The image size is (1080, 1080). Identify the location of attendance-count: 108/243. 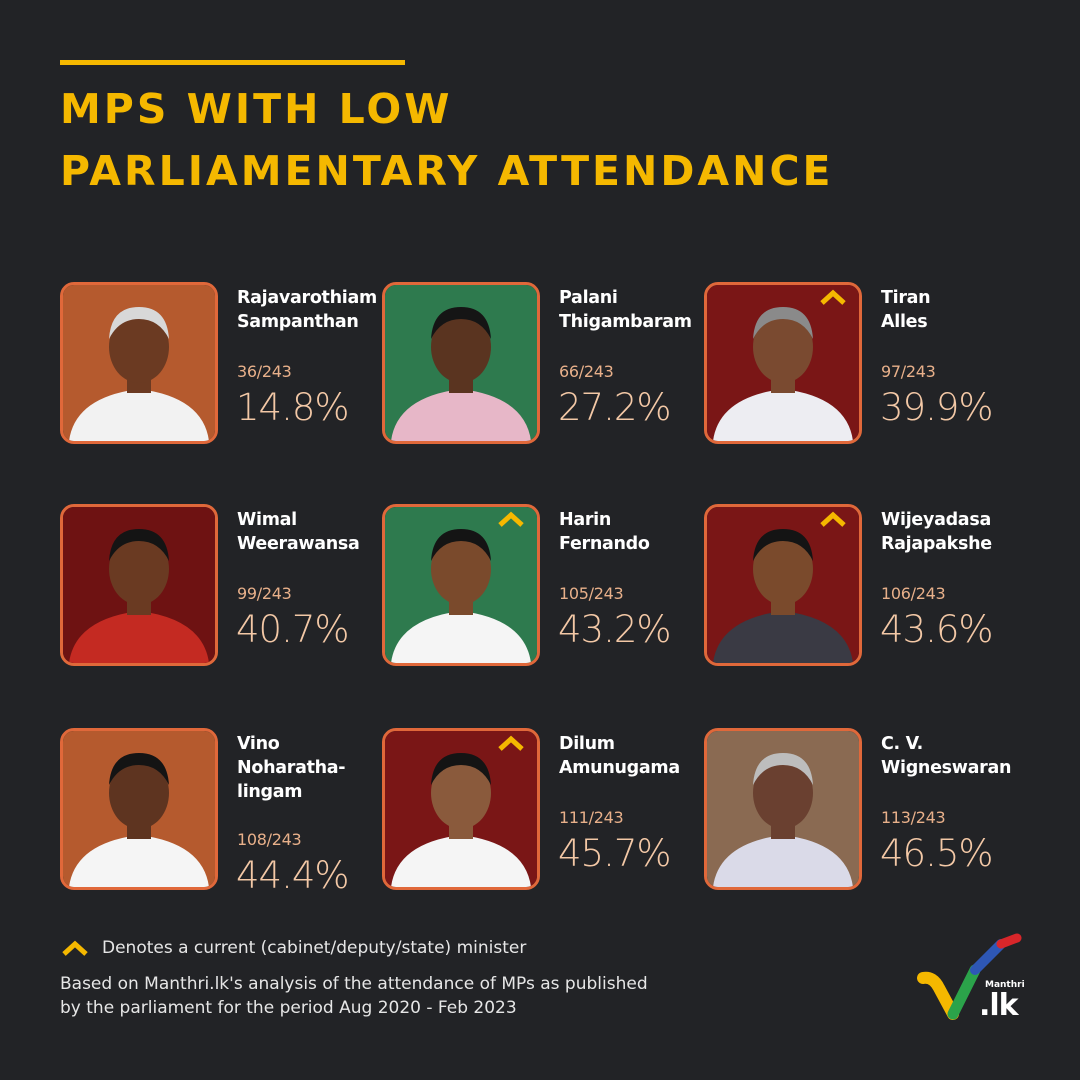
(269, 839).